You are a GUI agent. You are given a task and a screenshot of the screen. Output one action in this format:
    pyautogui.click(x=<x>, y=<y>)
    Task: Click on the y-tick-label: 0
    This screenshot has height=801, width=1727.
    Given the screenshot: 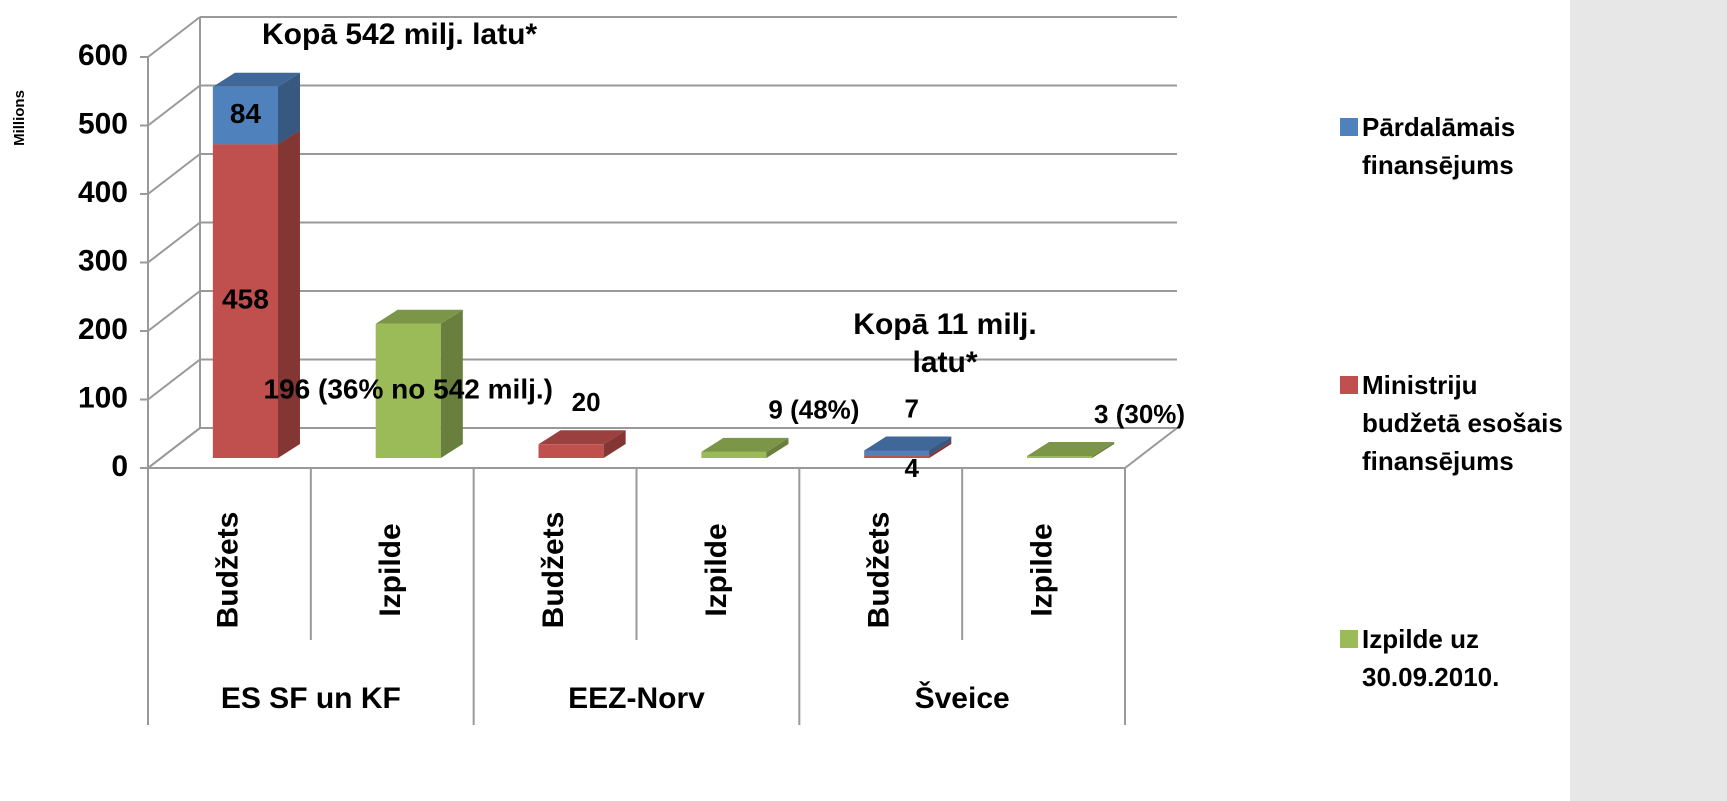 What is the action you would take?
    pyautogui.click(x=119, y=466)
    